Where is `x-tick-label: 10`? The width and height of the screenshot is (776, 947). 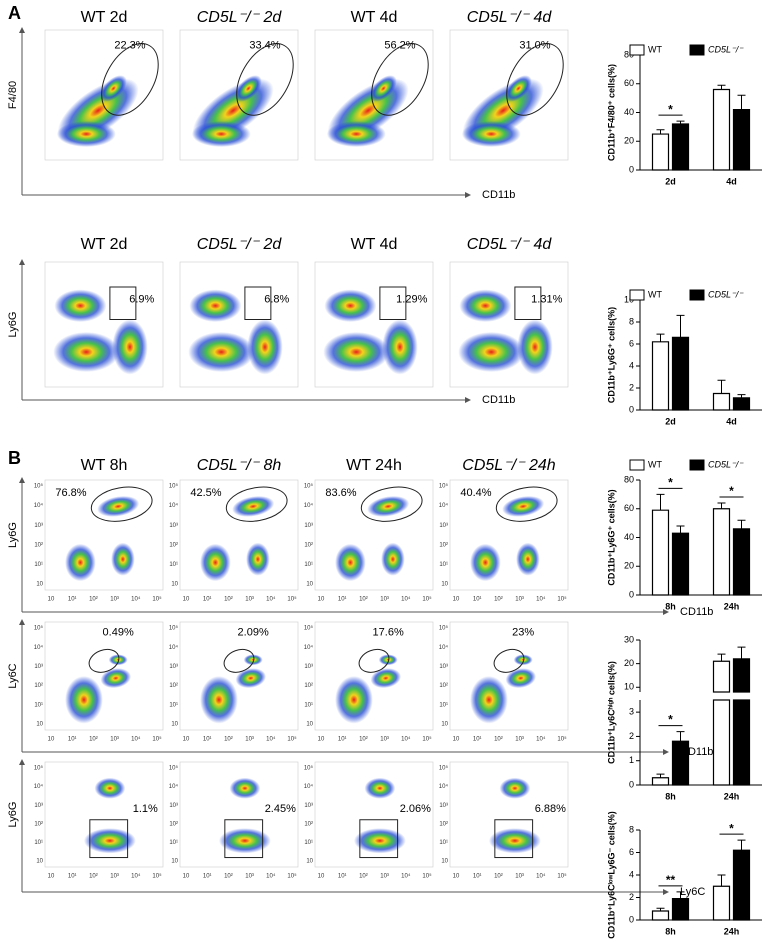
x-tick-label: 10 is located at coordinates (456, 740).